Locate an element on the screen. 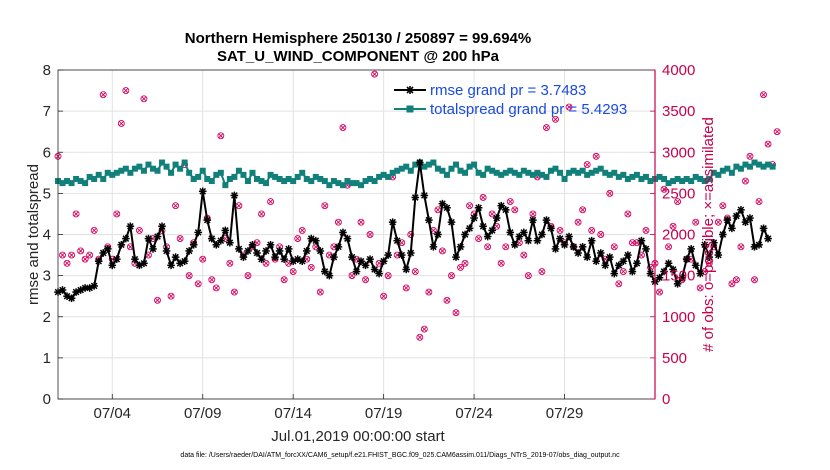 This screenshot has height=470, width=830. x-tick-label: 07/14 is located at coordinates (293, 413).